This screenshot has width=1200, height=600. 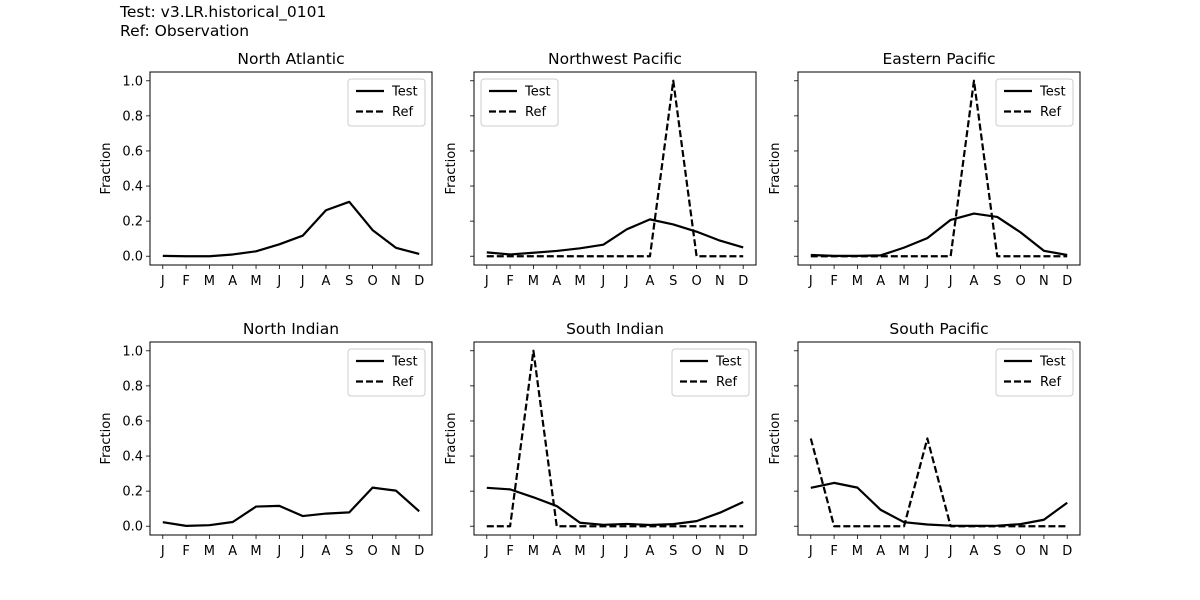 I want to click on panel-title: Northwest Pacific, so click(x=615, y=59).